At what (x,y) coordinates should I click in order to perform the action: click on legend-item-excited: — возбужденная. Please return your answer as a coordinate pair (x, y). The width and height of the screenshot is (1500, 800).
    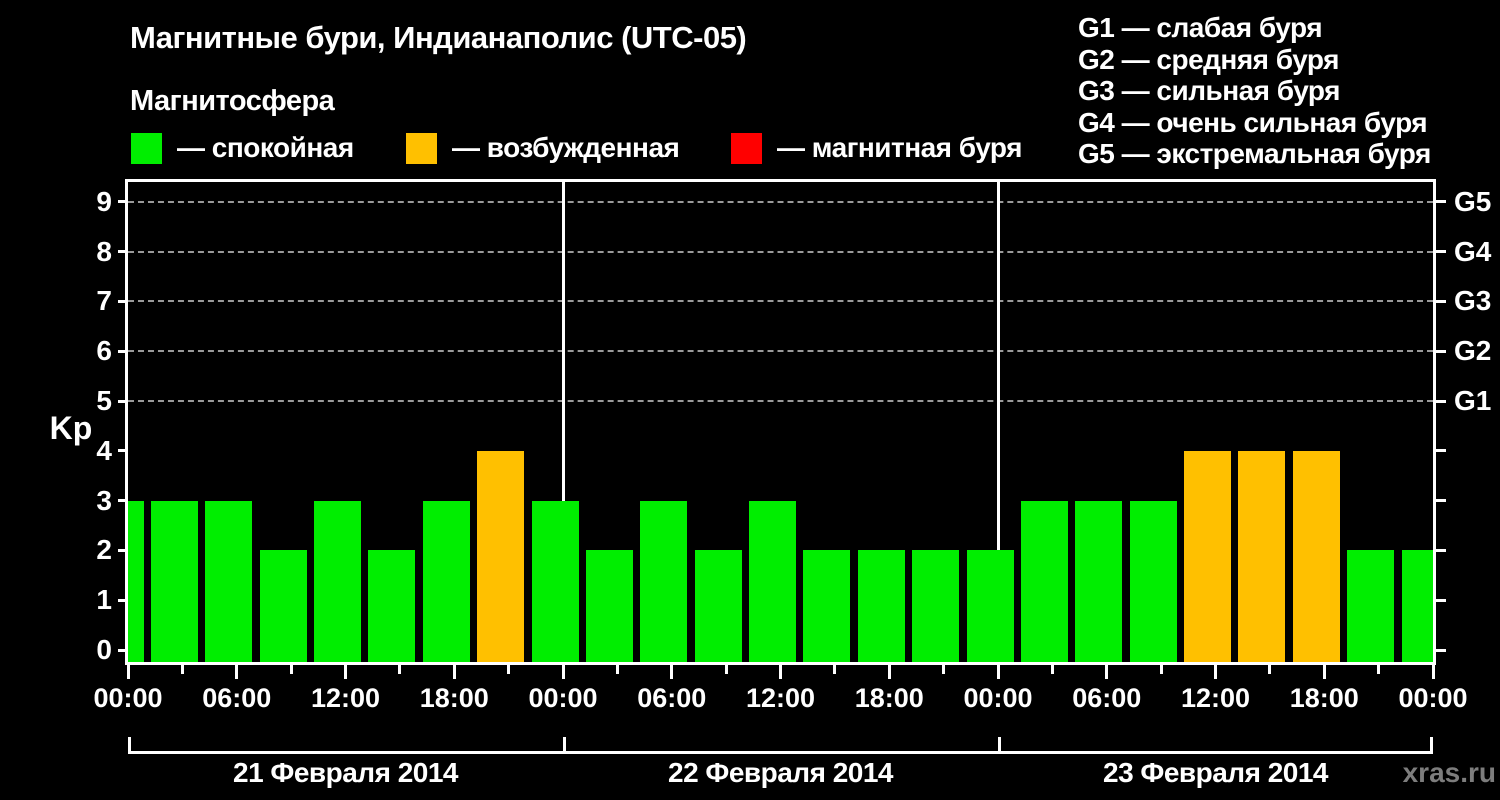
    Looking at the image, I should click on (543, 148).